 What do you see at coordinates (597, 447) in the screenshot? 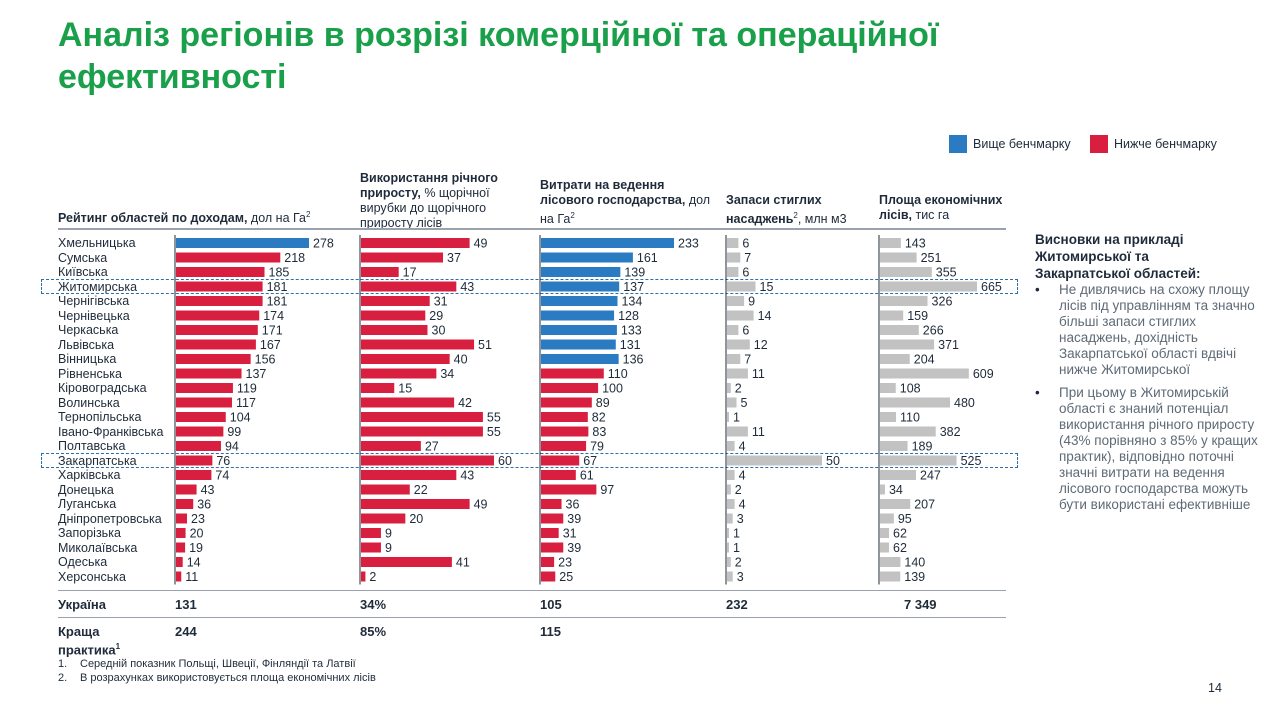
I see `costs-value-label: 79` at bounding box center [597, 447].